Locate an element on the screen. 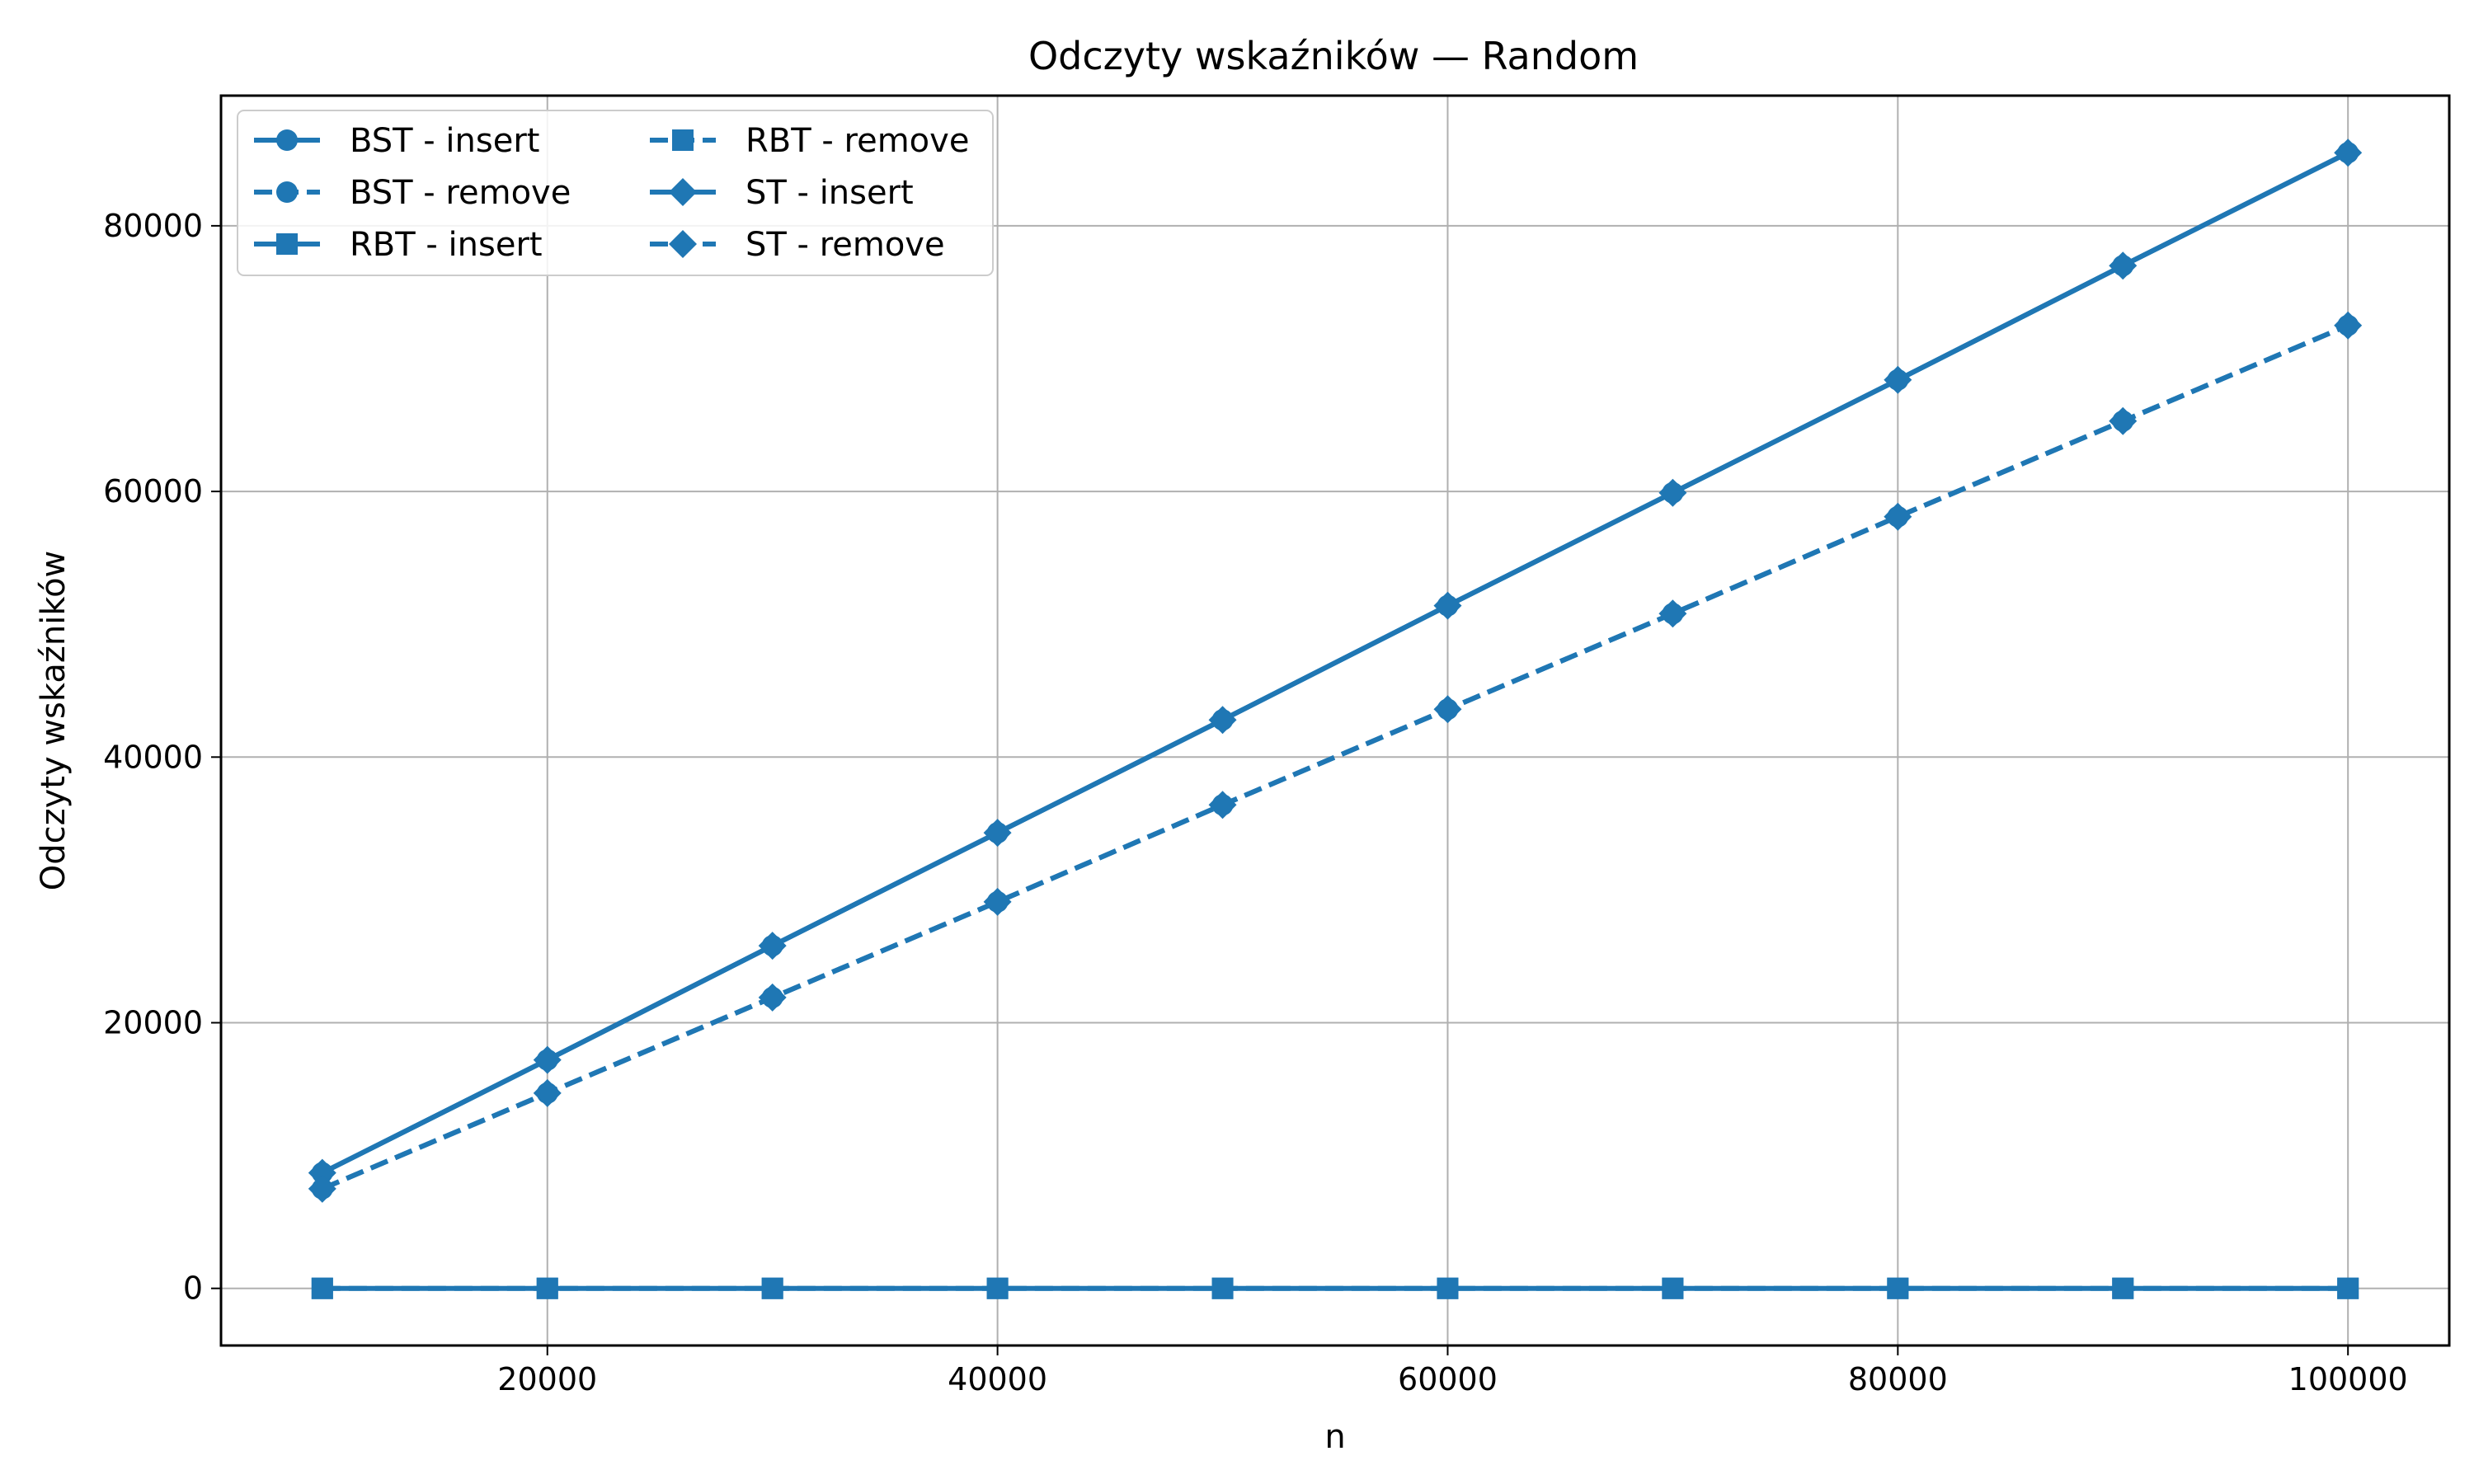  x-tick-label: 60000 is located at coordinates (1448, 1379).